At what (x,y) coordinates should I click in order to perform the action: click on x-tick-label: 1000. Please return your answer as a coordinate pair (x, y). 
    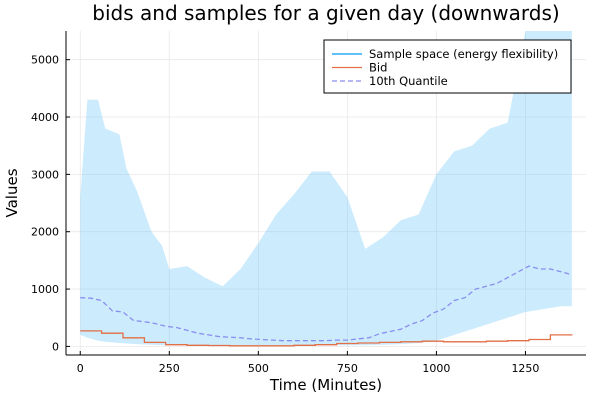
    Looking at the image, I should click on (436, 368).